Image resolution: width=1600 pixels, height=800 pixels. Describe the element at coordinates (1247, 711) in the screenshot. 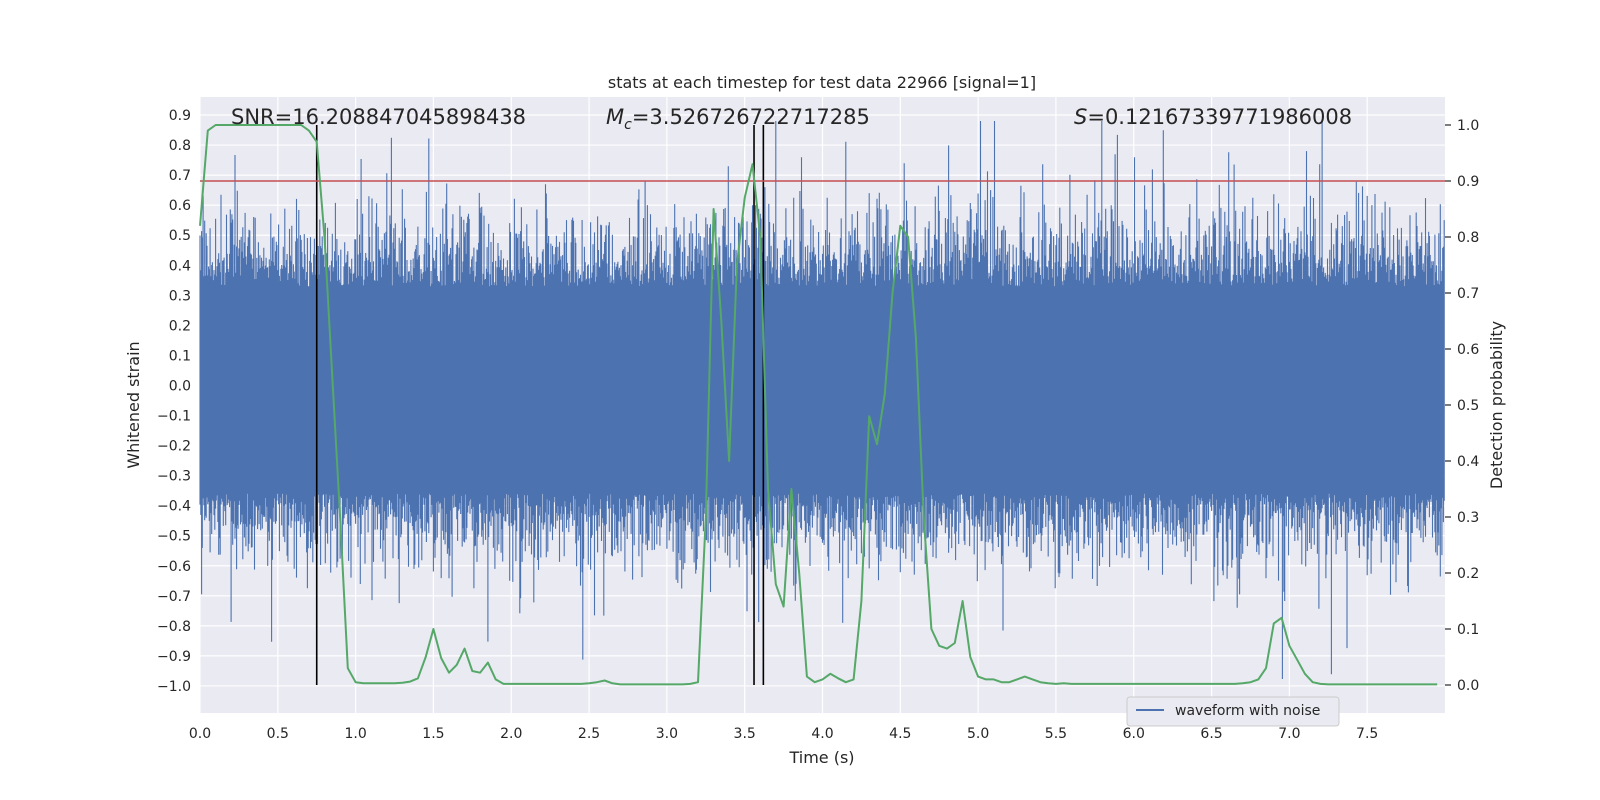

I see `legend-label: waveform with noise` at that location.